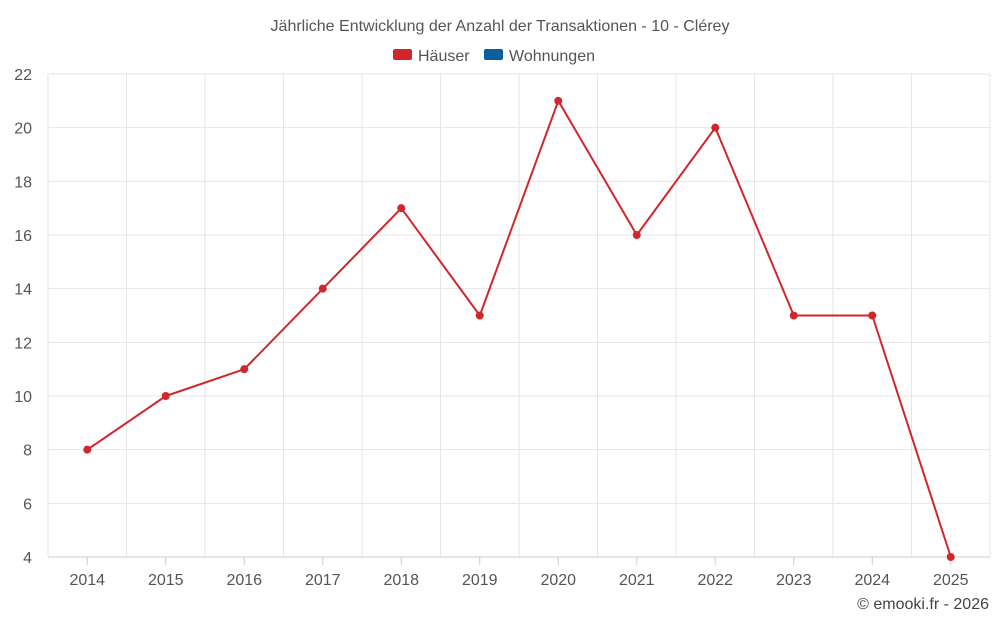 The image size is (1000, 625). Describe the element at coordinates (87, 580) in the screenshot. I see `x-tick-label: 2014` at that location.